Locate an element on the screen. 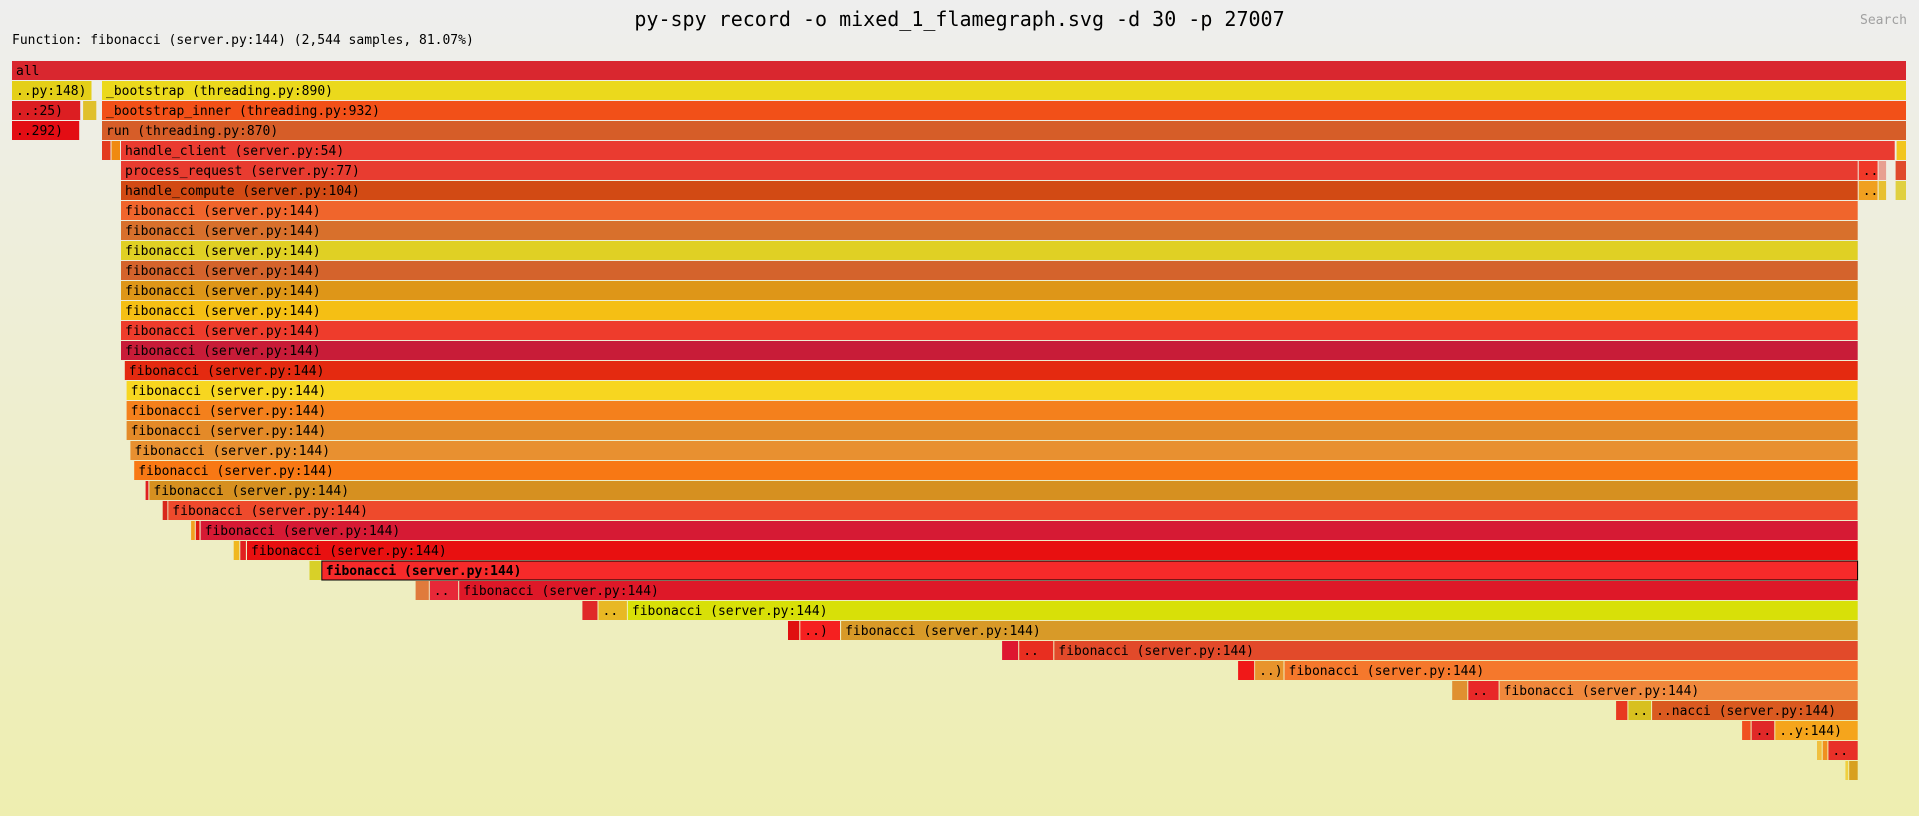 The image size is (1919, 816). flame-frame: handle_compute (server.py:104) is located at coordinates (989, 190).